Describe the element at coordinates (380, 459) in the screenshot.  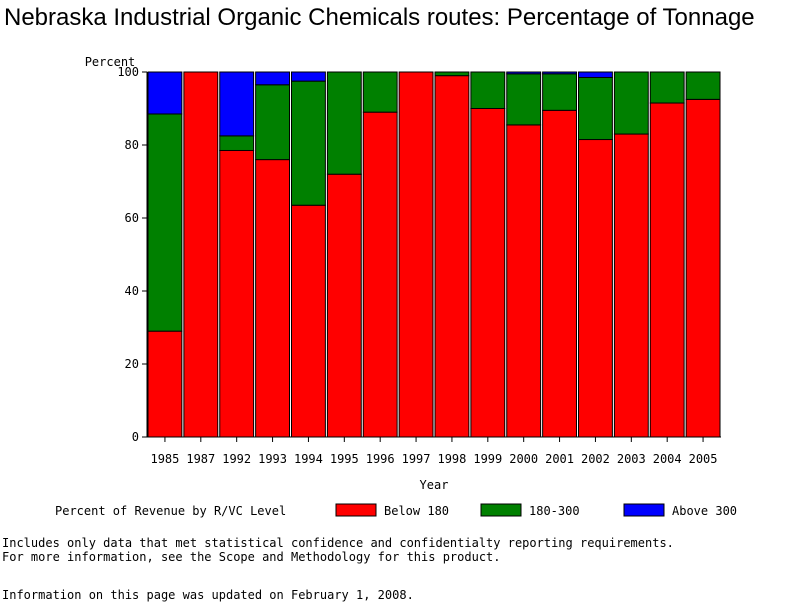
I see `x-tick-label-1996: 1996` at that location.